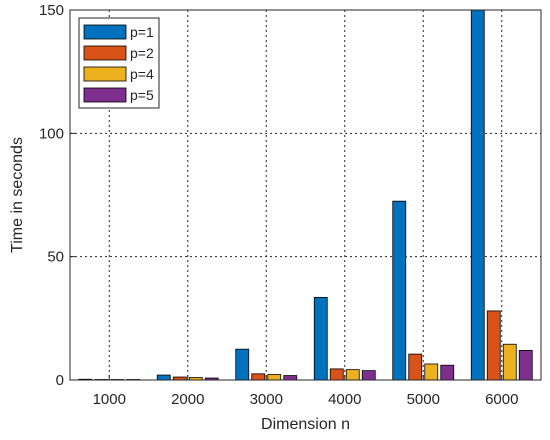 Image resolution: width=550 pixels, height=440 pixels. What do you see at coordinates (109, 399) in the screenshot?
I see `x-tick-label: 1000` at bounding box center [109, 399].